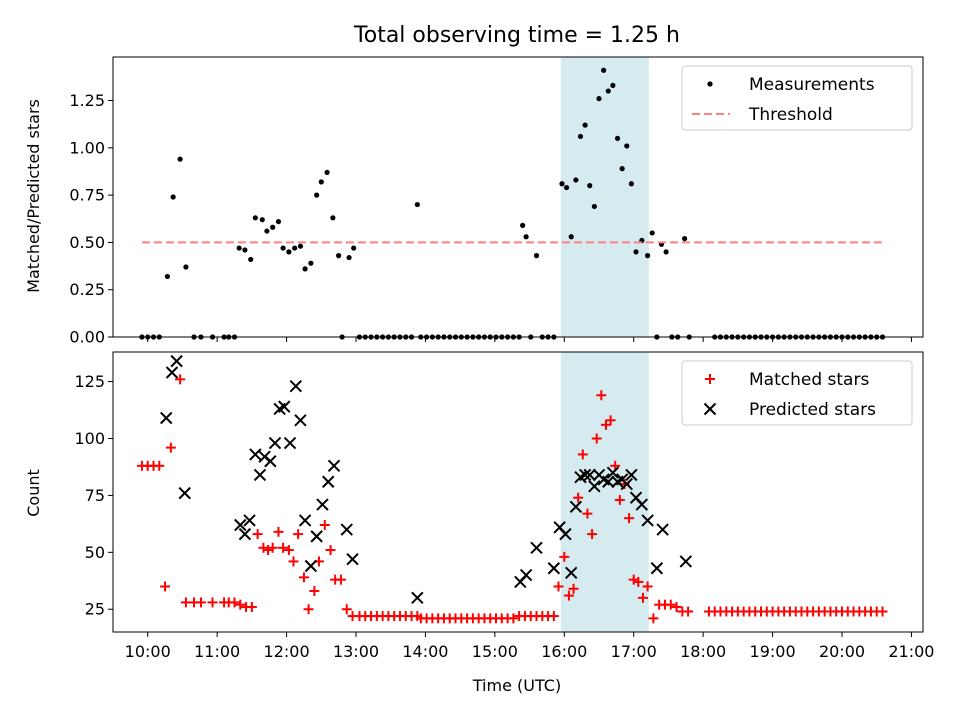 This screenshot has width=960, height=720. What do you see at coordinates (87, 147) in the screenshot?
I see `y-tick-label: 1.00` at bounding box center [87, 147].